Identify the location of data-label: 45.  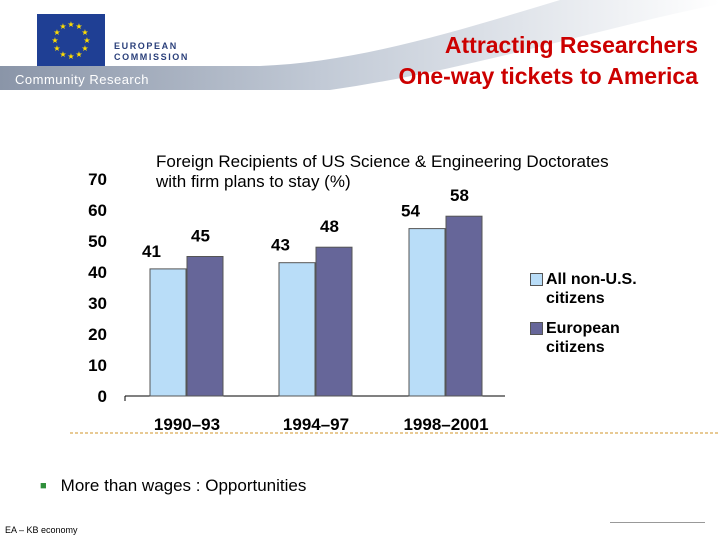
(200, 236).